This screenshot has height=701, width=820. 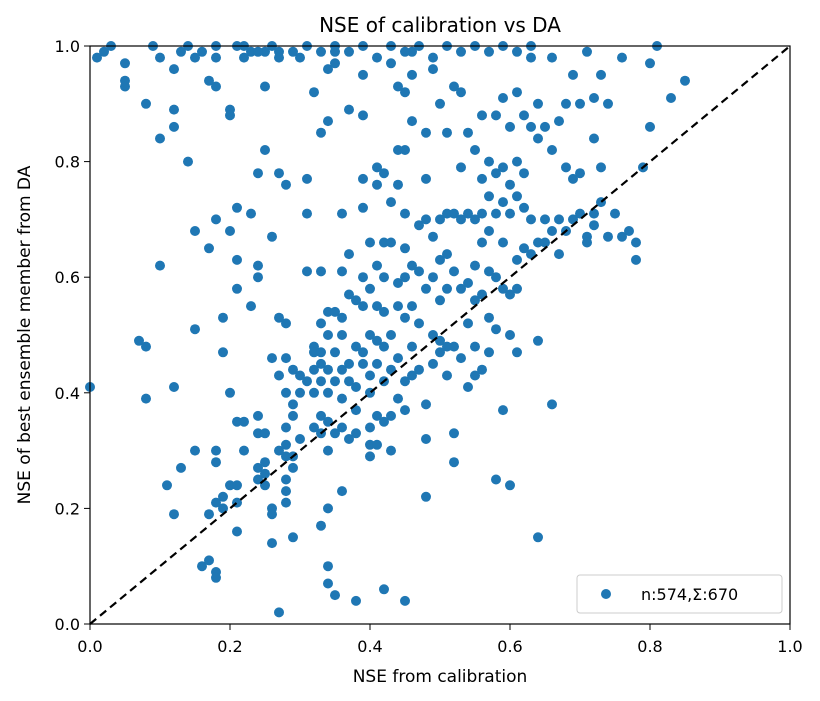 What do you see at coordinates (67, 393) in the screenshot?
I see `y-tick-label: 0.4` at bounding box center [67, 393].